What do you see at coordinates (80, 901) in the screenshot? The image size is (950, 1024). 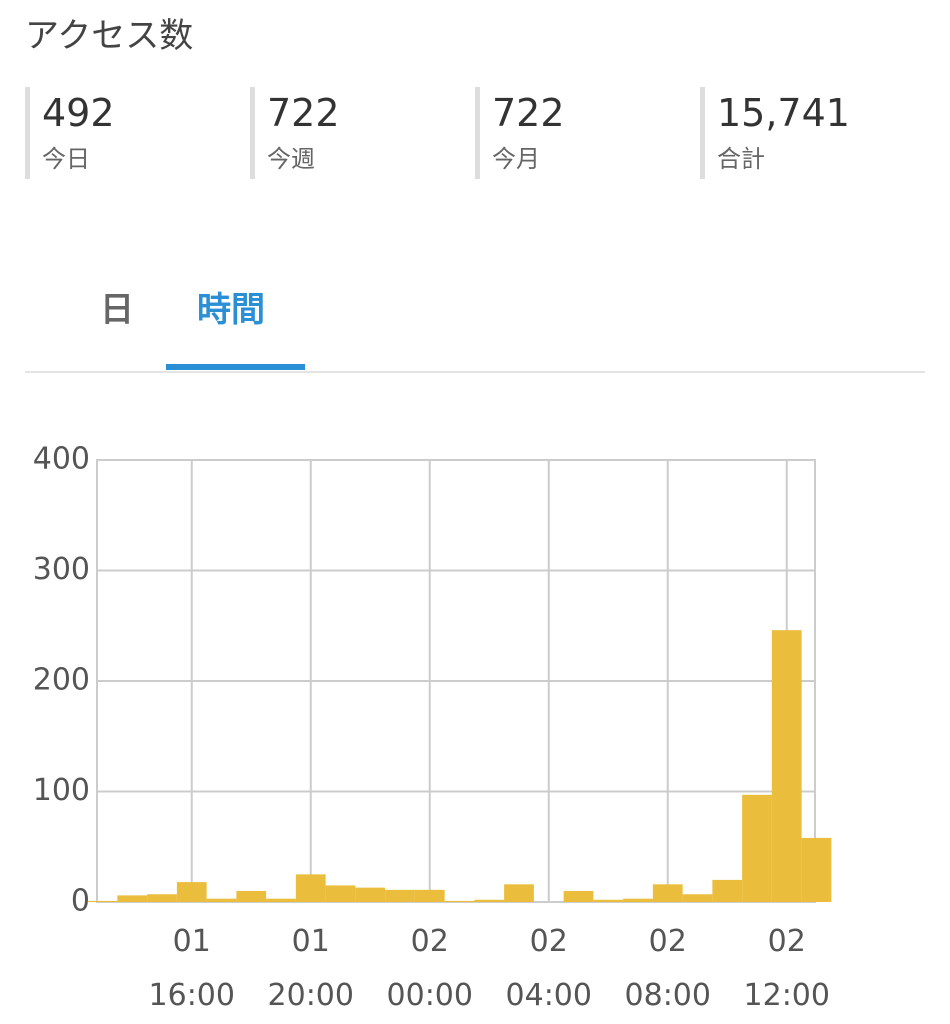 I see `y-tick-label: 0` at bounding box center [80, 901].